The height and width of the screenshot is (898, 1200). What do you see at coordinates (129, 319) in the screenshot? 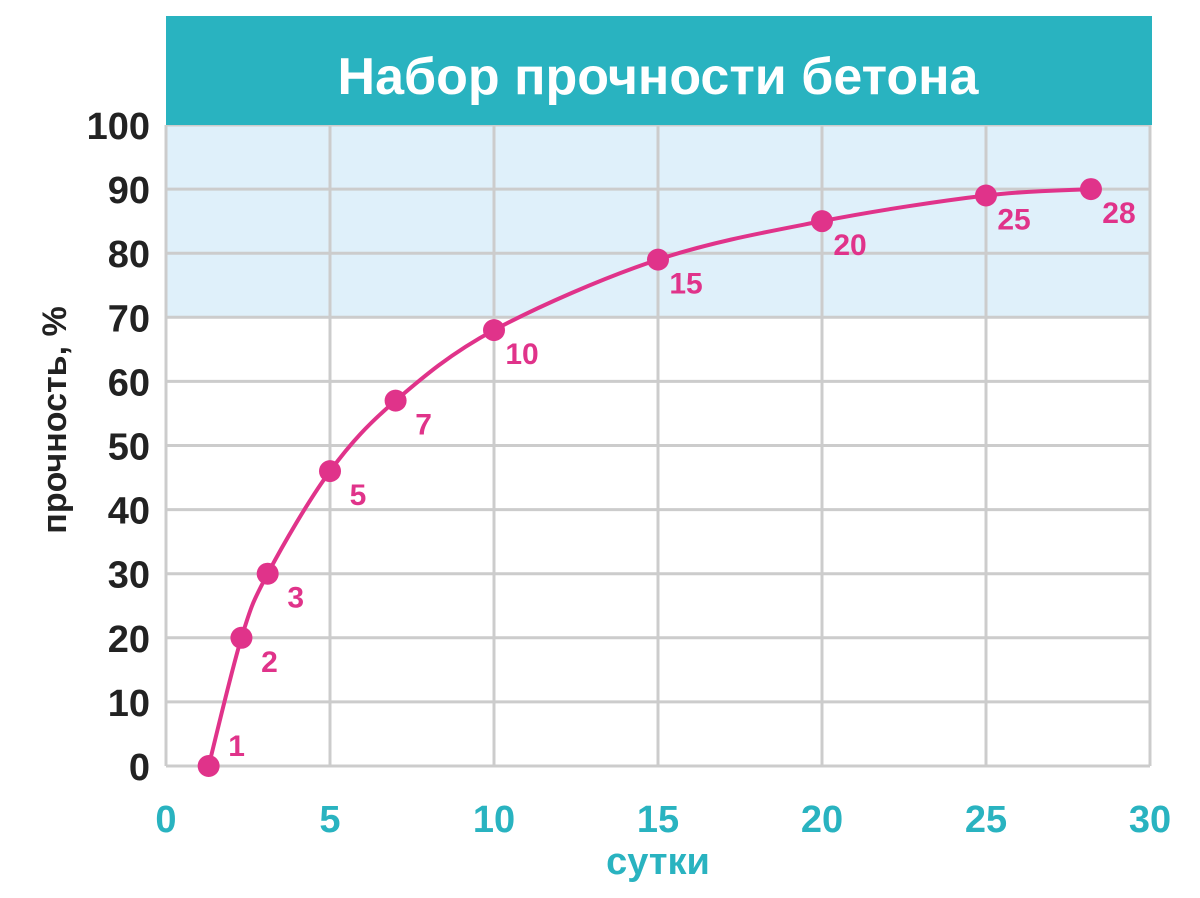
I see `y-tick-label: 70` at bounding box center [129, 319].